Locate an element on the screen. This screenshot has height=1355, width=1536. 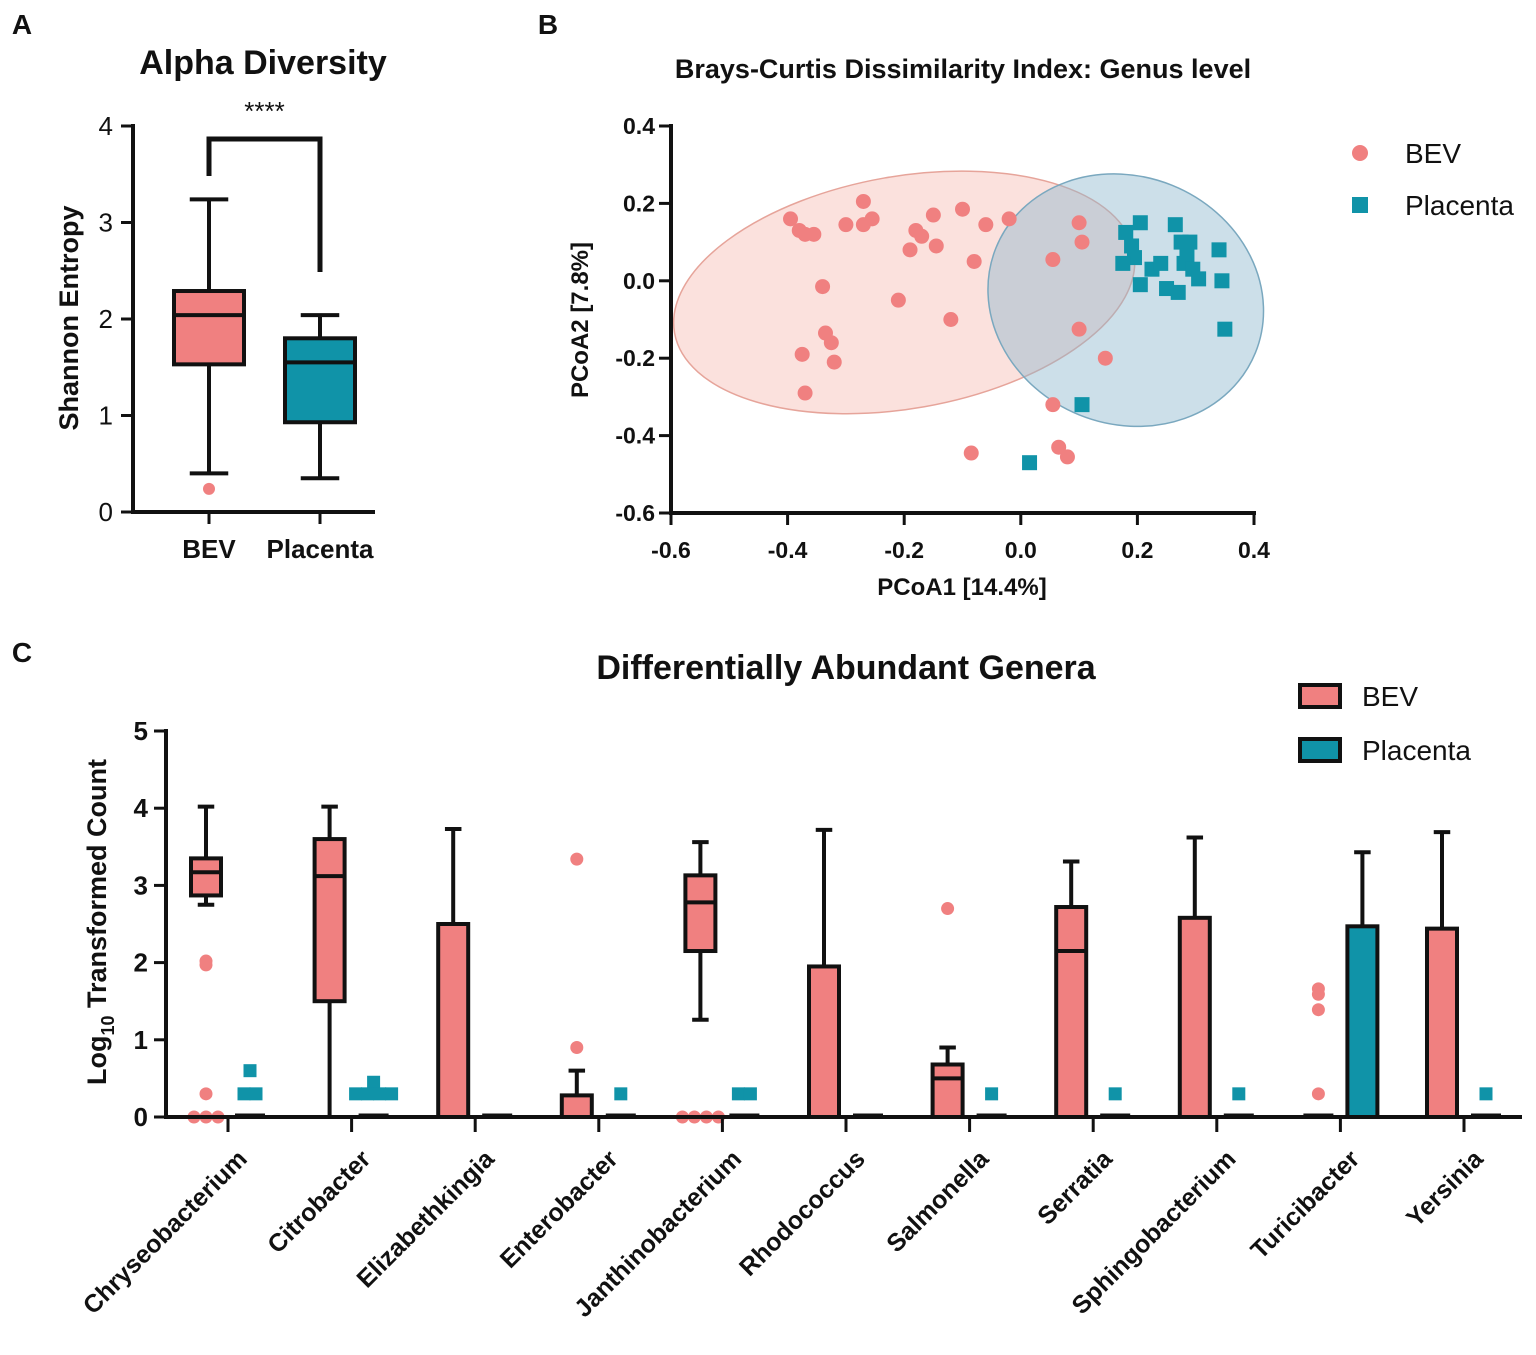
x-tick-label: Yersinia is located at coordinates (1445, 1188).